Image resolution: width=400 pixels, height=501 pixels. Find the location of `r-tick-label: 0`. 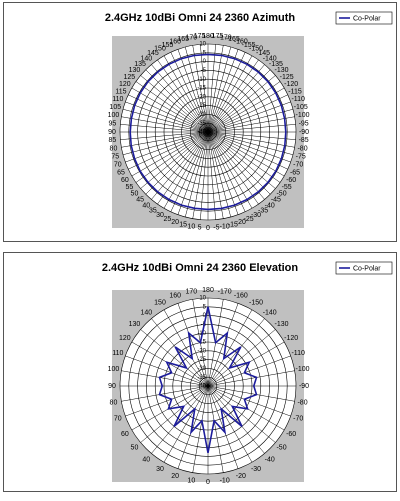

r-tick-label: 0 is located at coordinates (205, 62).